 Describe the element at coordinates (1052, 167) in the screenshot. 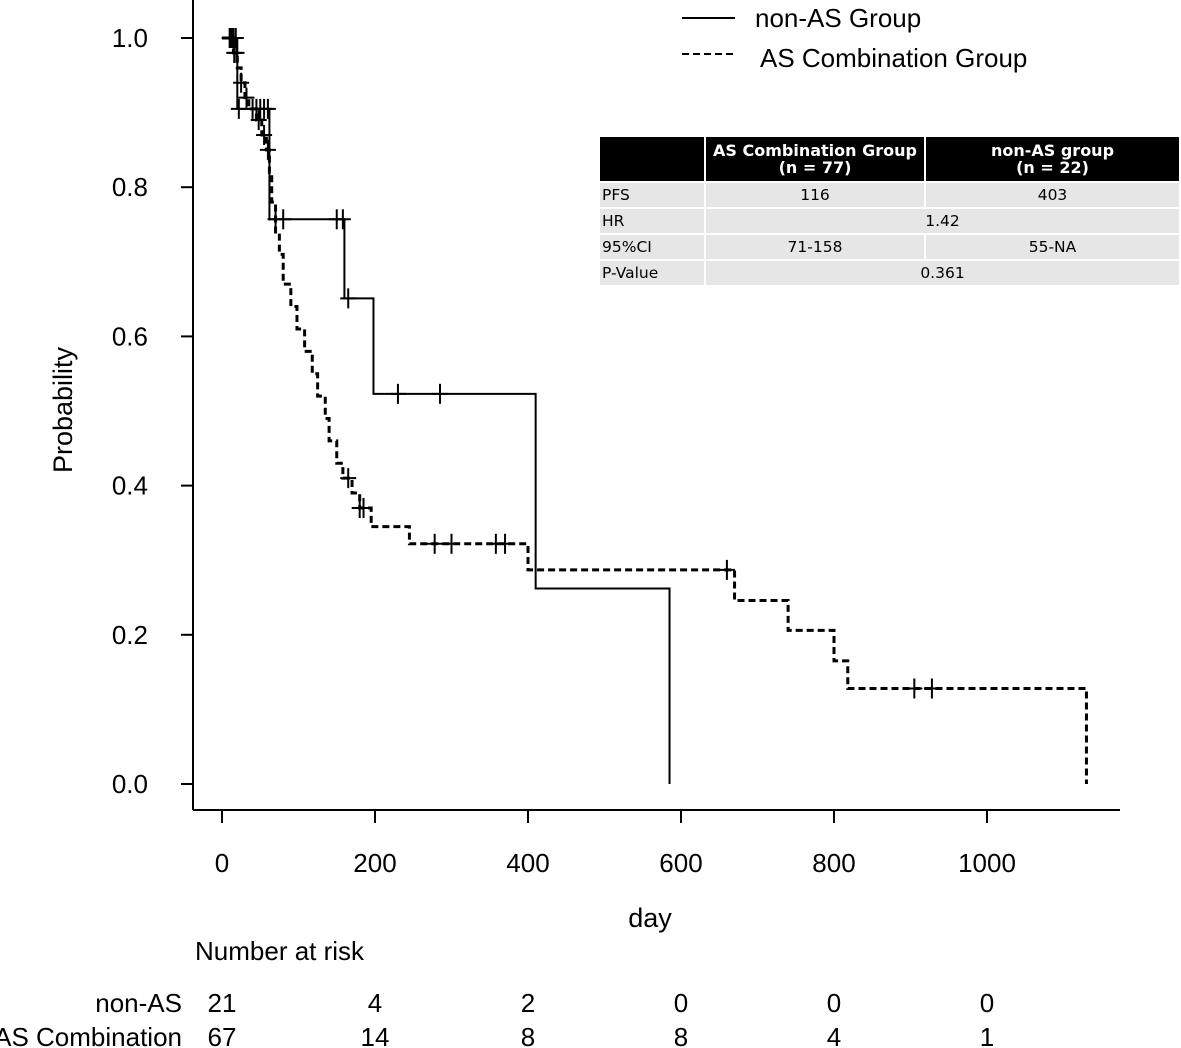

I see `stats-header-nonas-n: (n = 22)` at that location.